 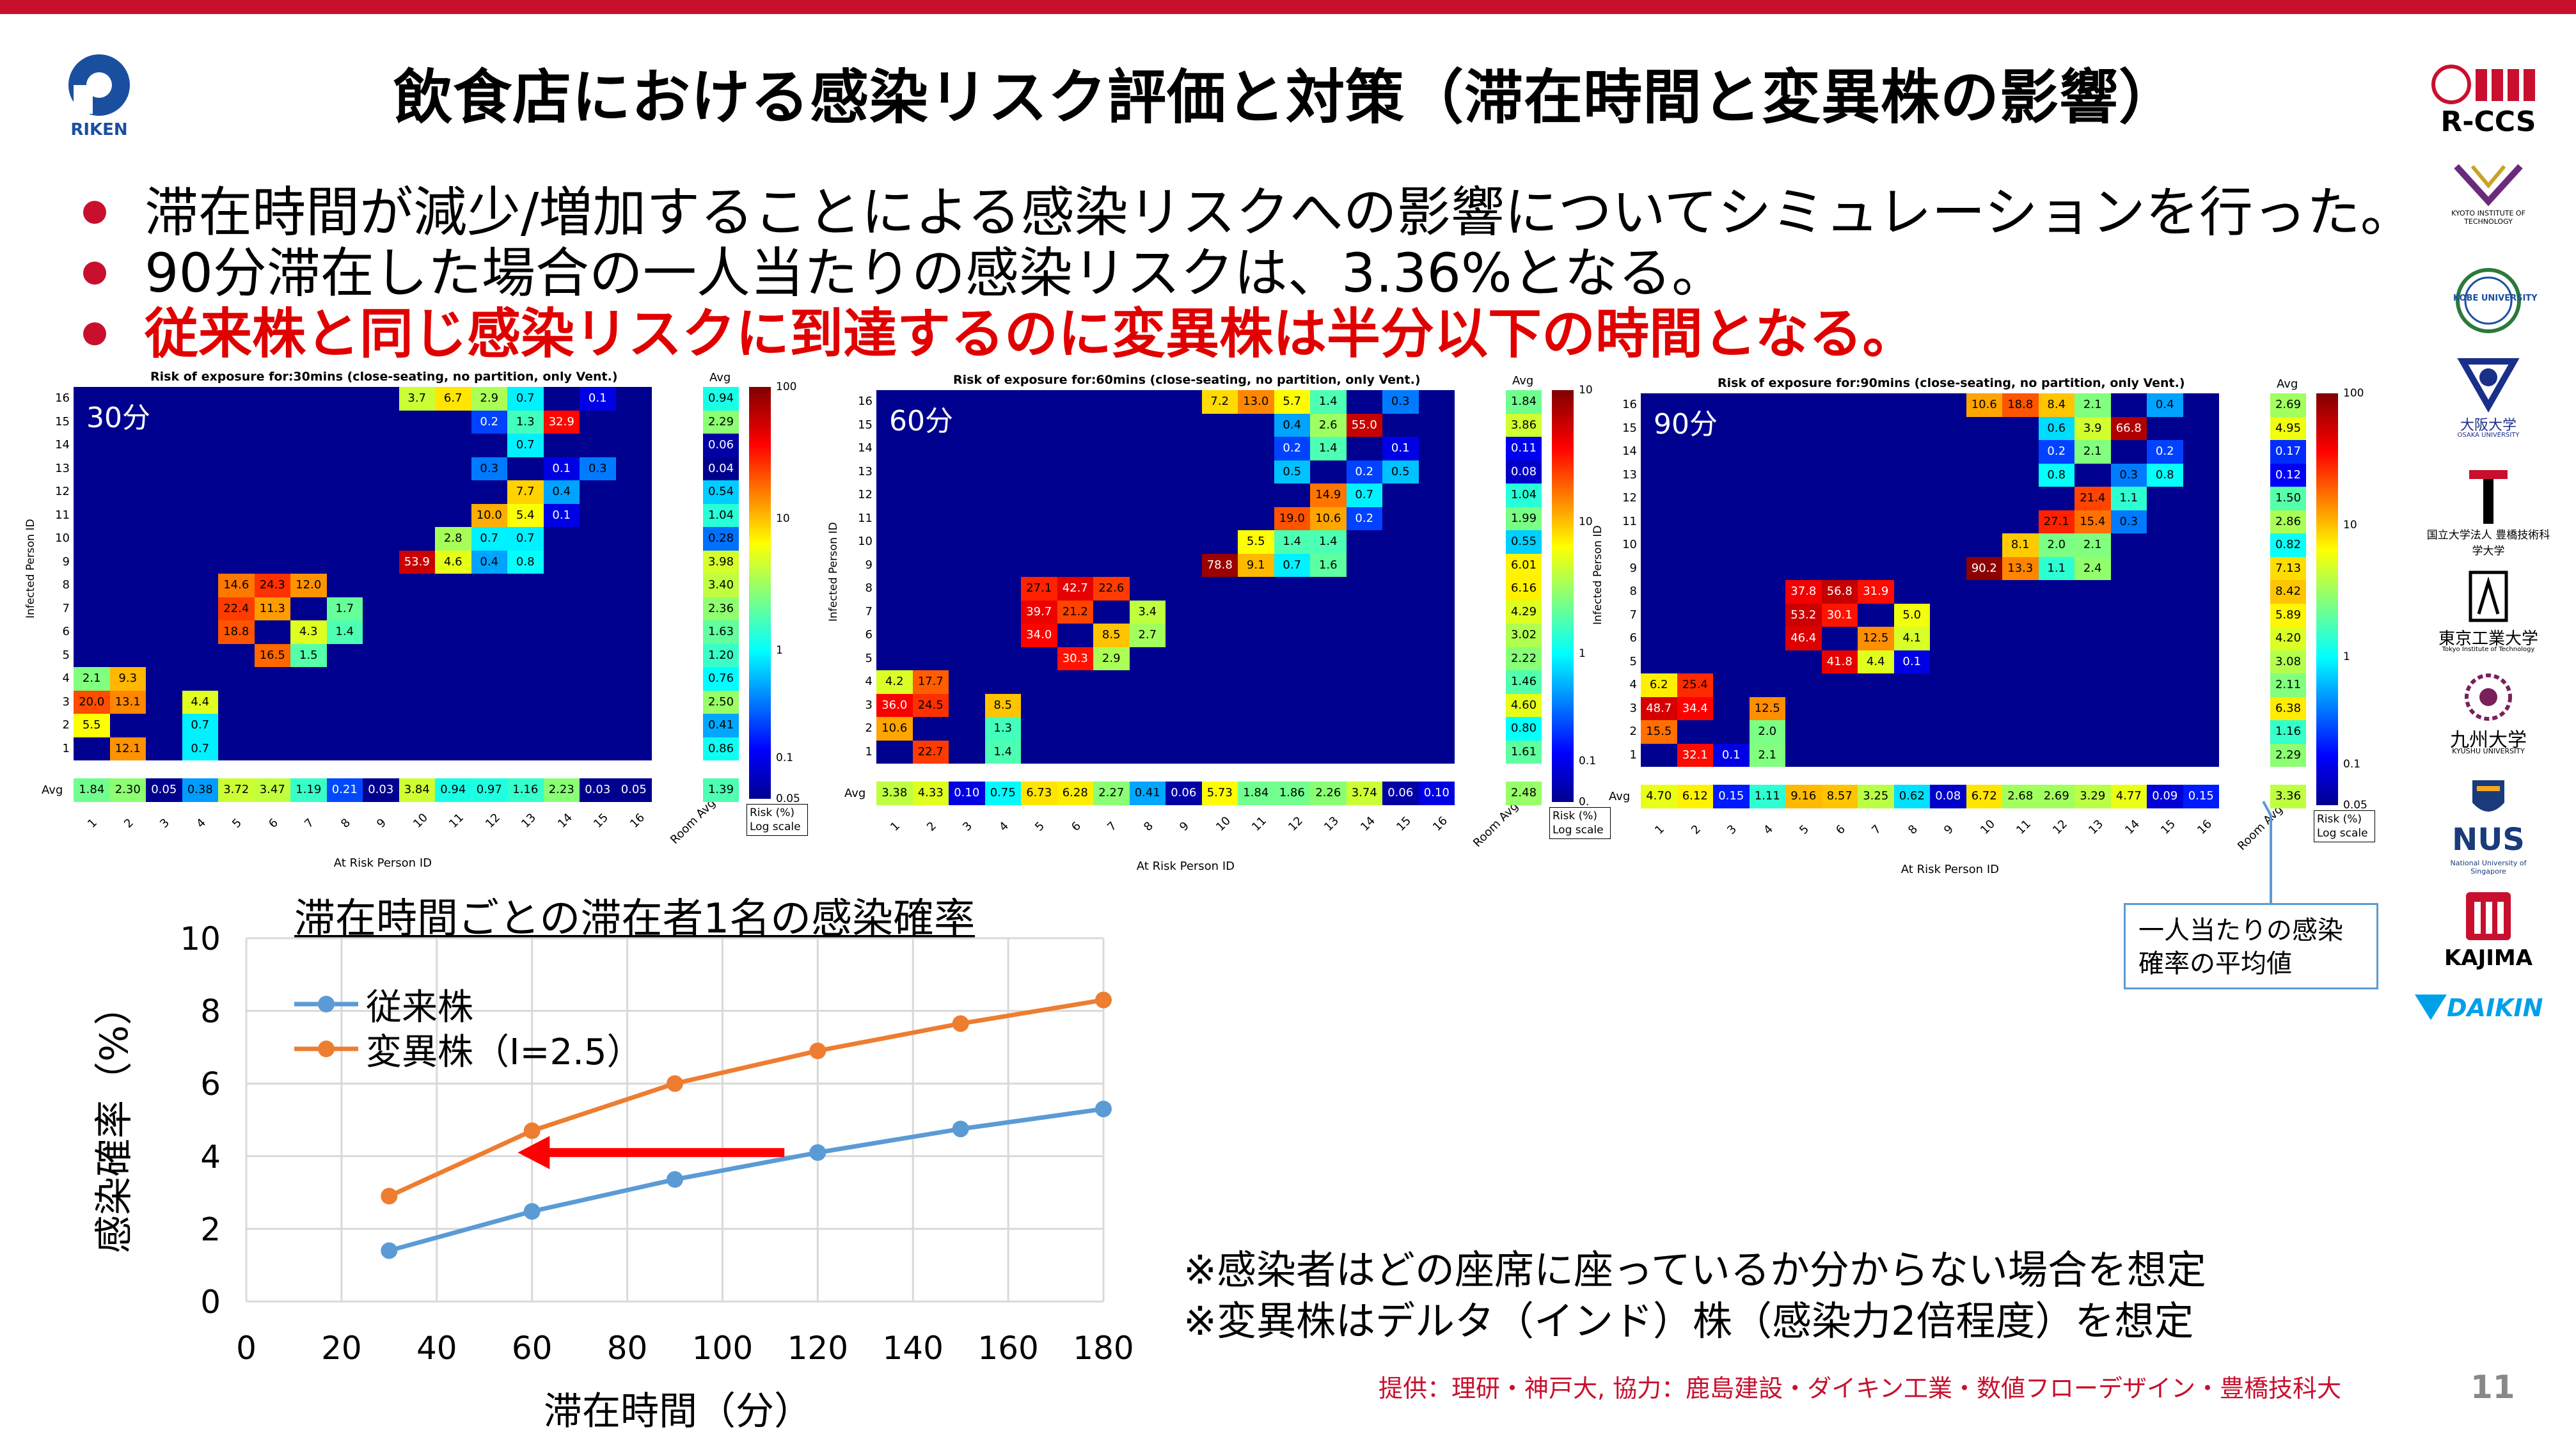 What do you see at coordinates (62, 492) in the screenshot?
I see `heatmap-y-tick: 12` at bounding box center [62, 492].